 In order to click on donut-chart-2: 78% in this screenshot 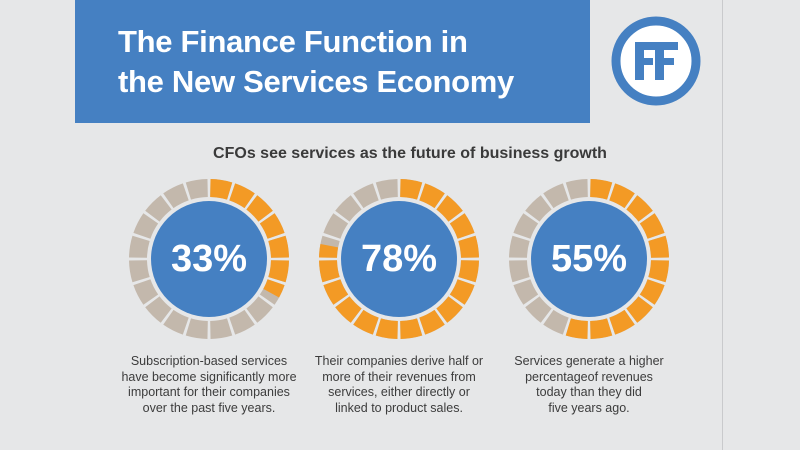, I will do `click(399, 259)`.